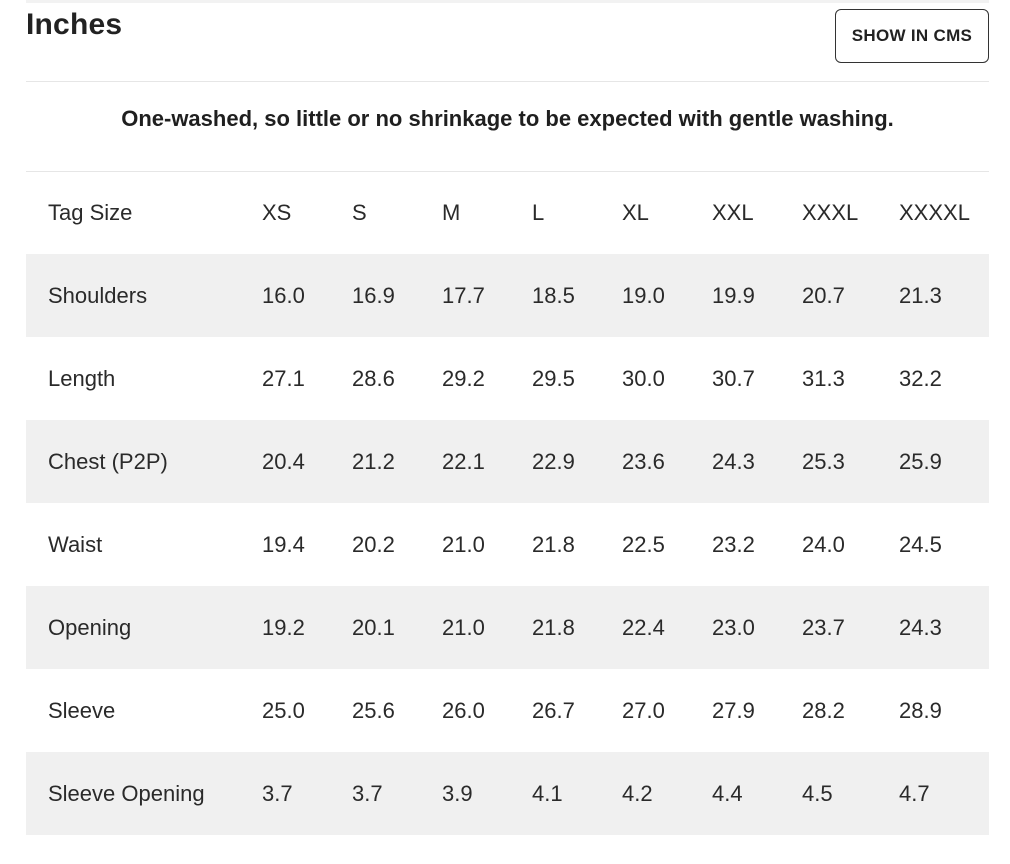 This screenshot has width=1010, height=864. Describe the element at coordinates (920, 544) in the screenshot. I see `table-cell: 24.5` at that location.